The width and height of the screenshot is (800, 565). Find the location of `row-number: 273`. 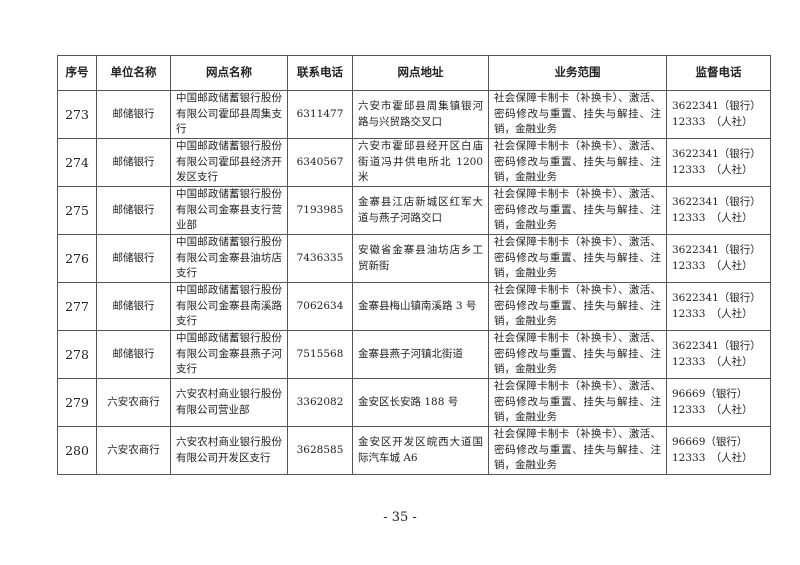

row-number: 273 is located at coordinates (77, 114).